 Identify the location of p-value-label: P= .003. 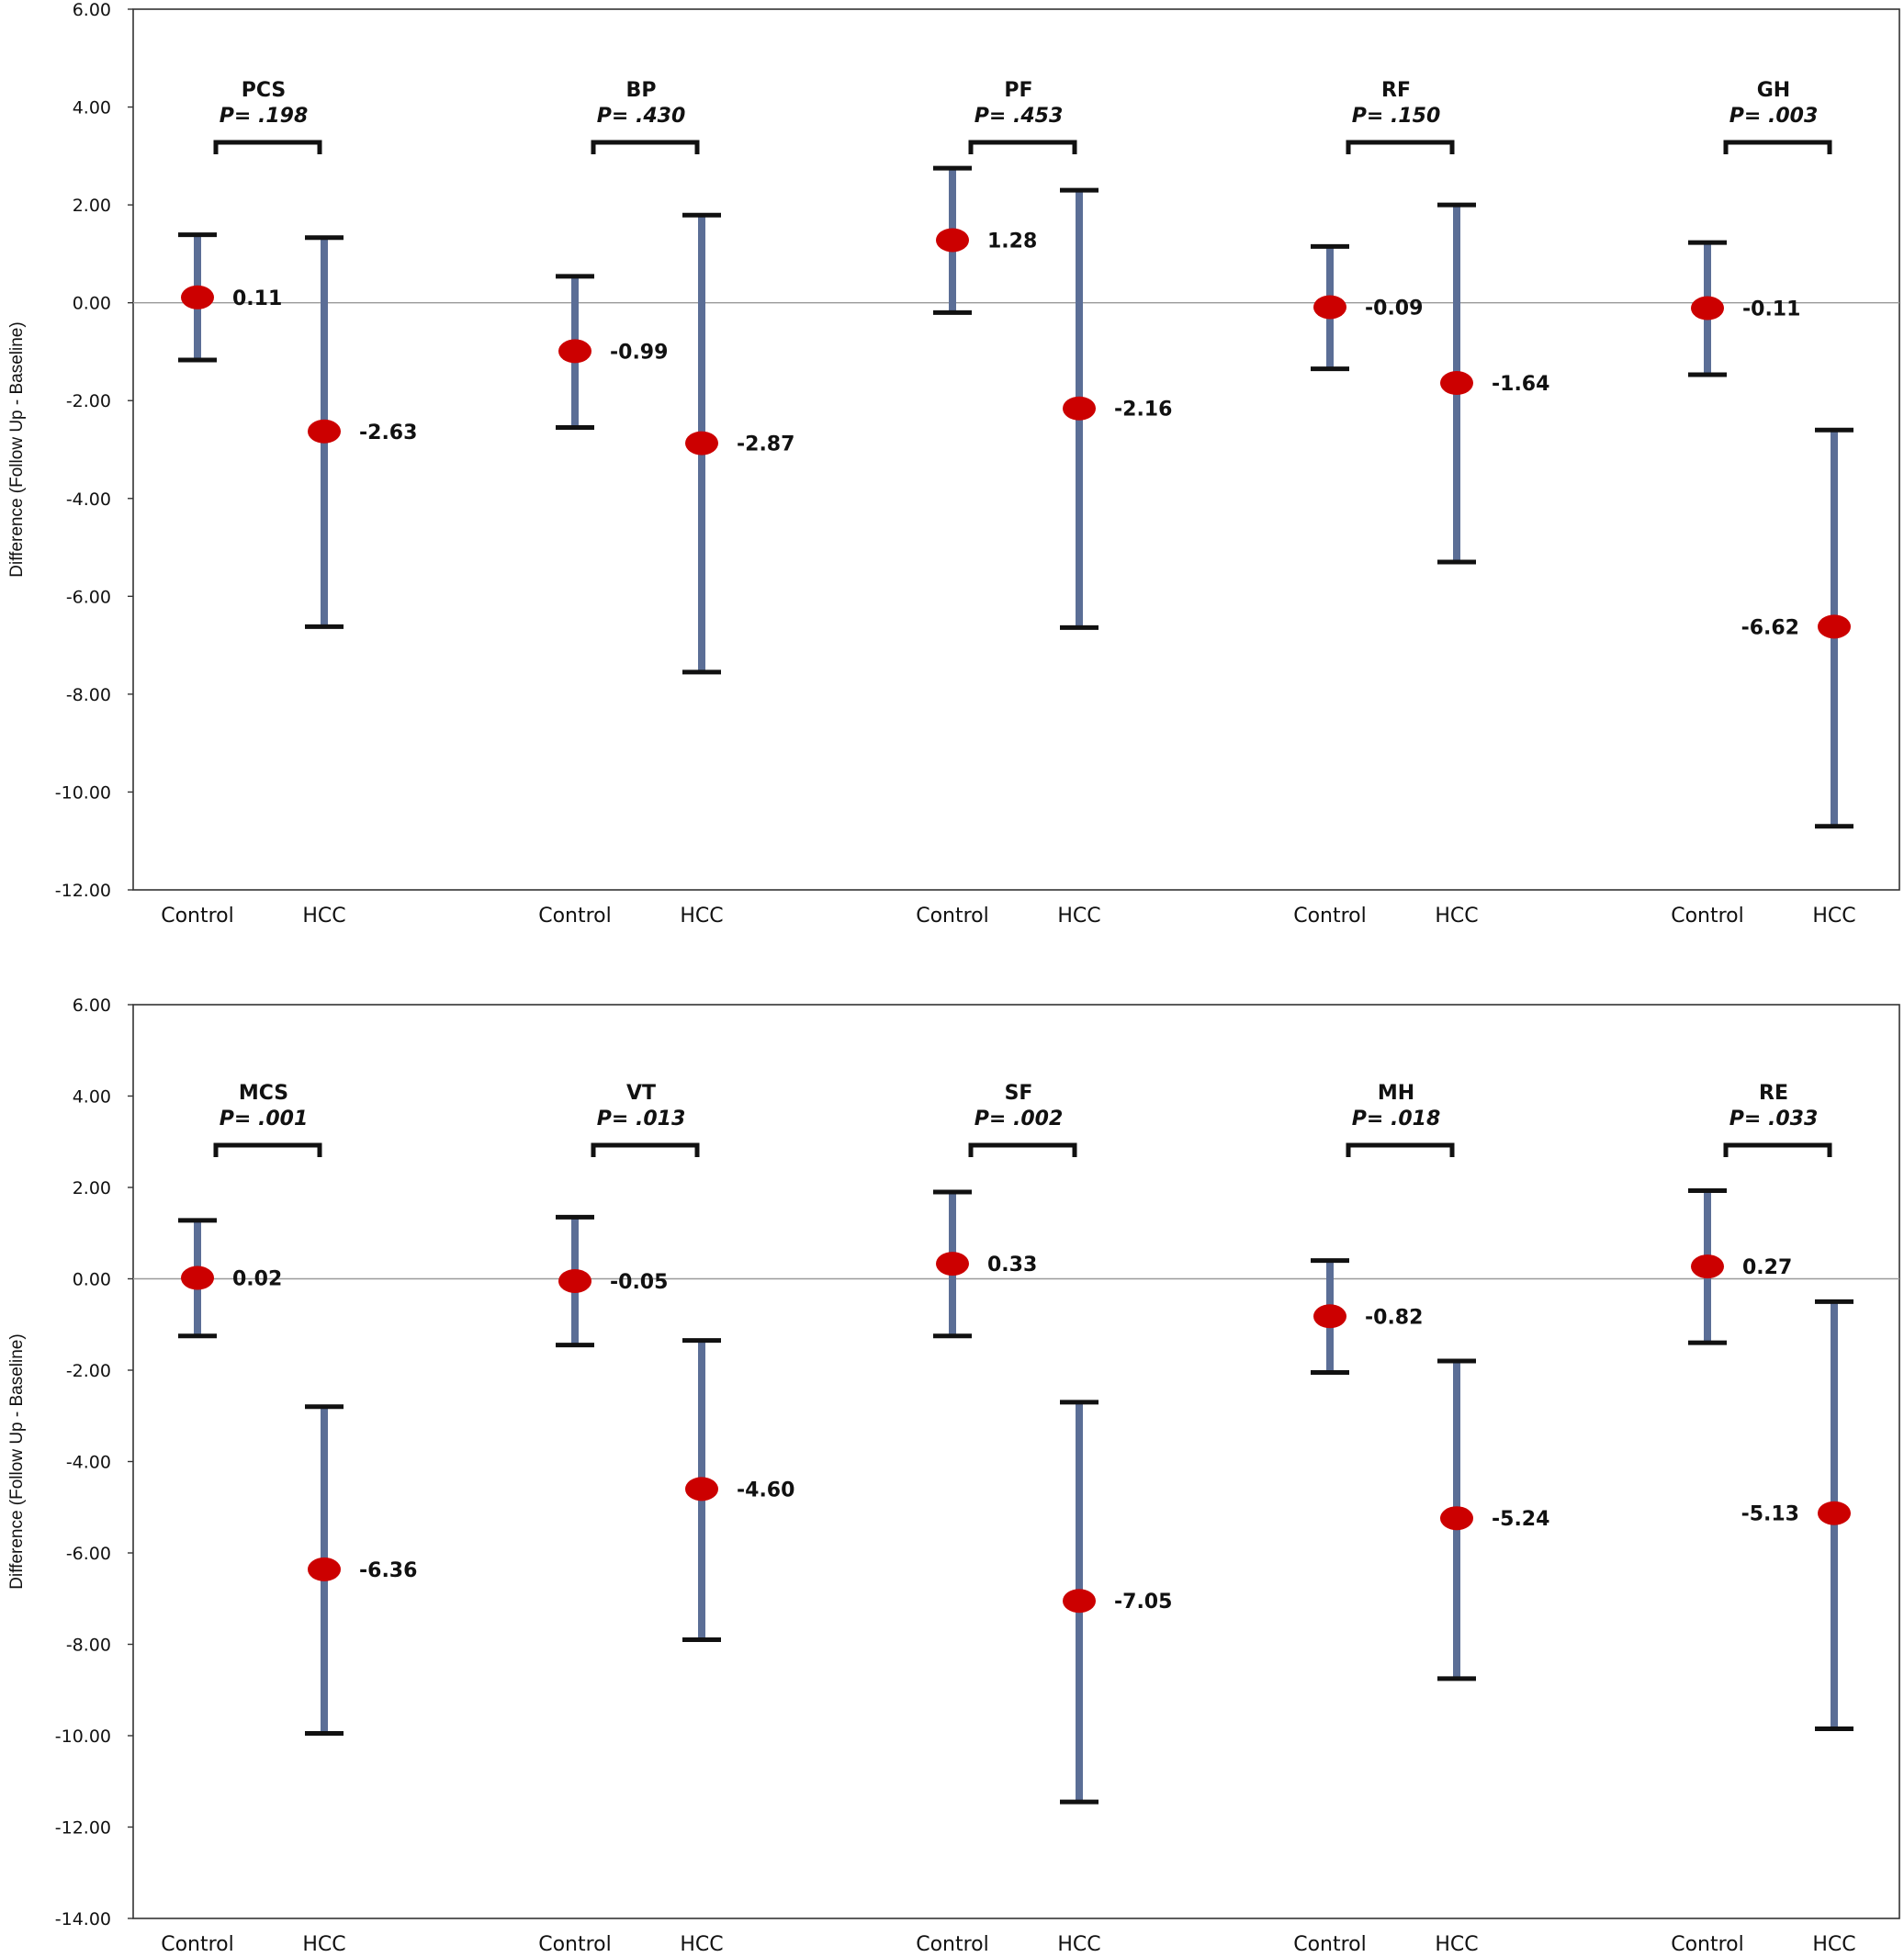
(1774, 117).